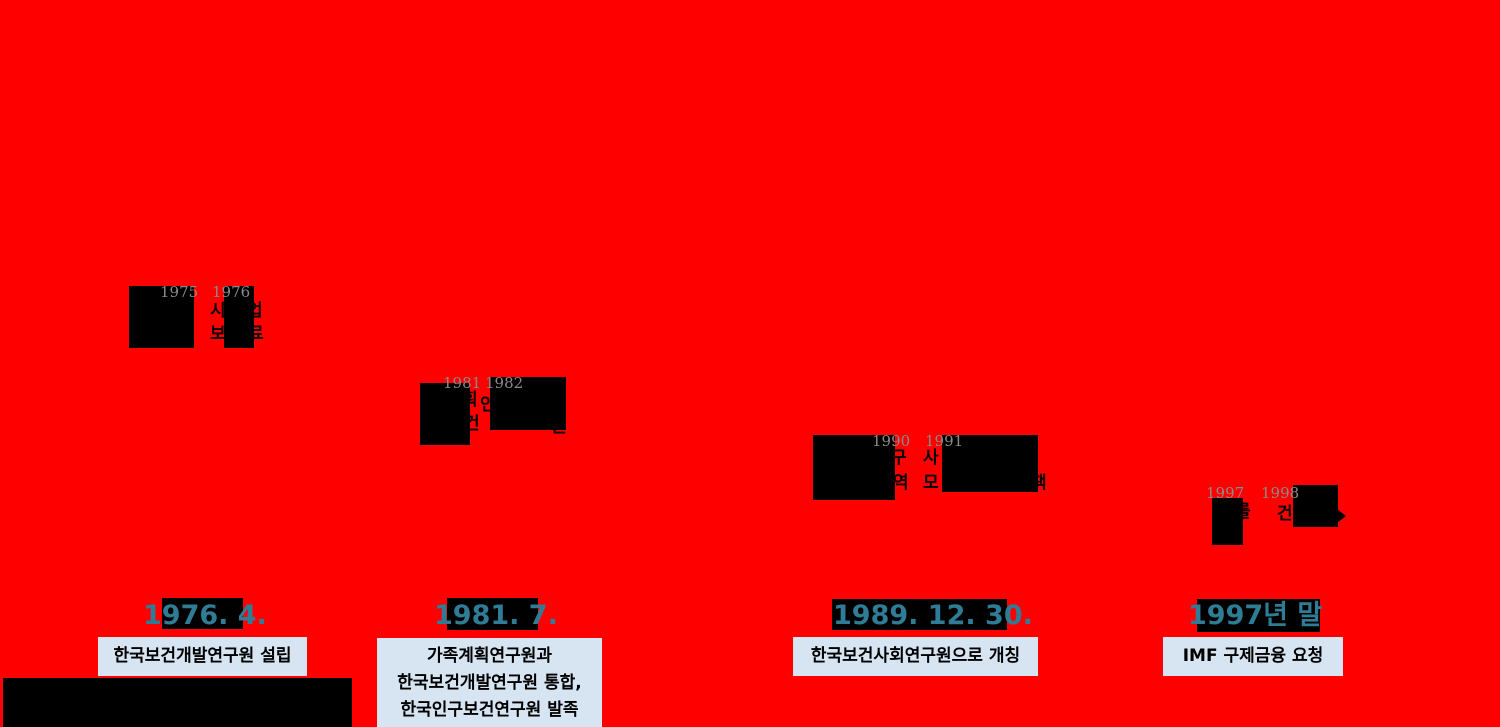 This screenshot has height=727, width=1500. Describe the element at coordinates (931, 458) in the screenshot. I see `caption-fragment: 사` at that location.